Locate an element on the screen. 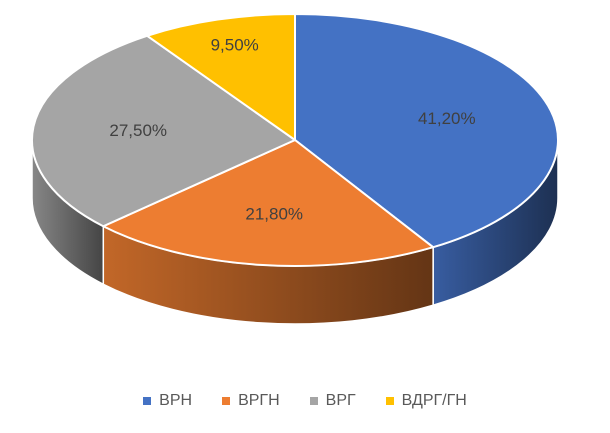 The width and height of the screenshot is (610, 433). legend-item-врг: ВРГ is located at coordinates (332, 401).